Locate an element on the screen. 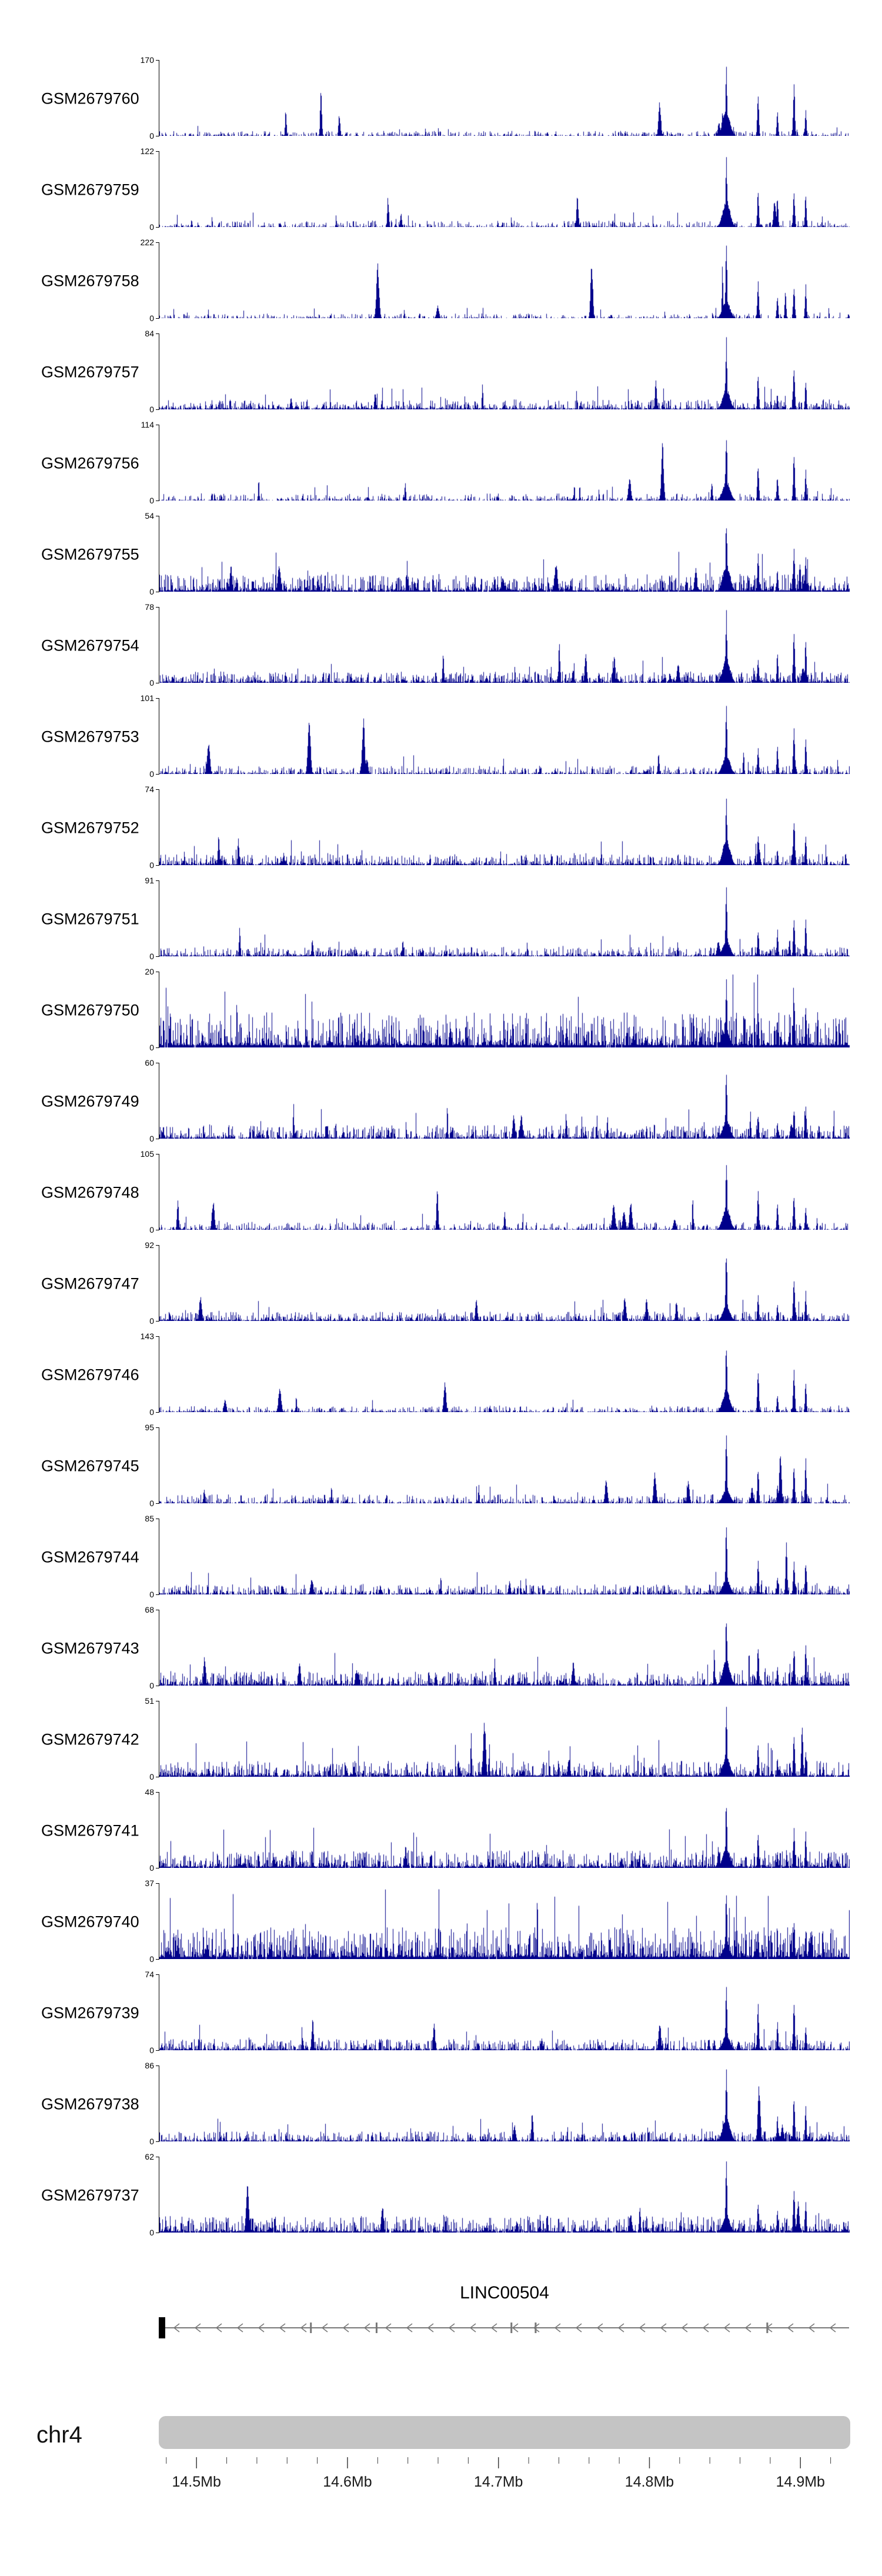 This screenshot has height=2576, width=882. track-row: GSM2679758 222 0 is located at coordinates (441, 280).